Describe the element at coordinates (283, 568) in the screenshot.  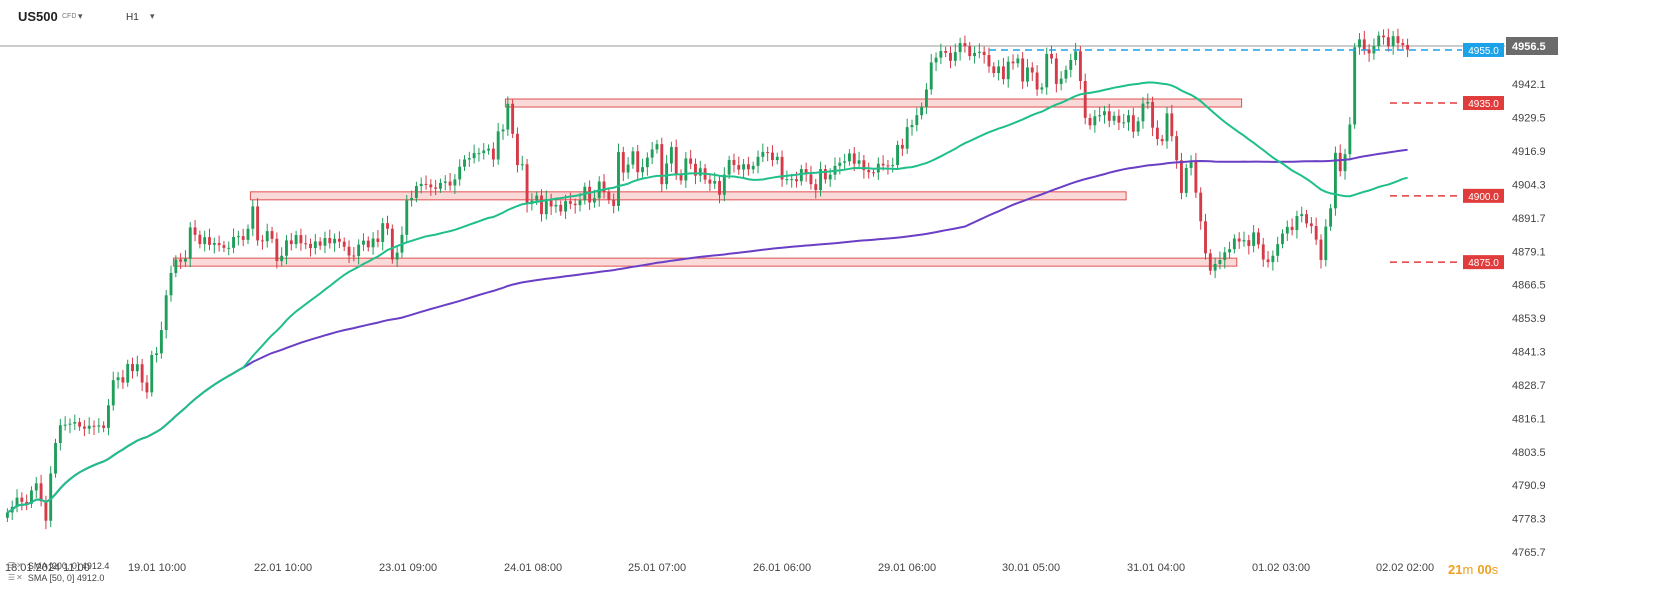
I see `time-tick-label: 22.01 10:00` at that location.